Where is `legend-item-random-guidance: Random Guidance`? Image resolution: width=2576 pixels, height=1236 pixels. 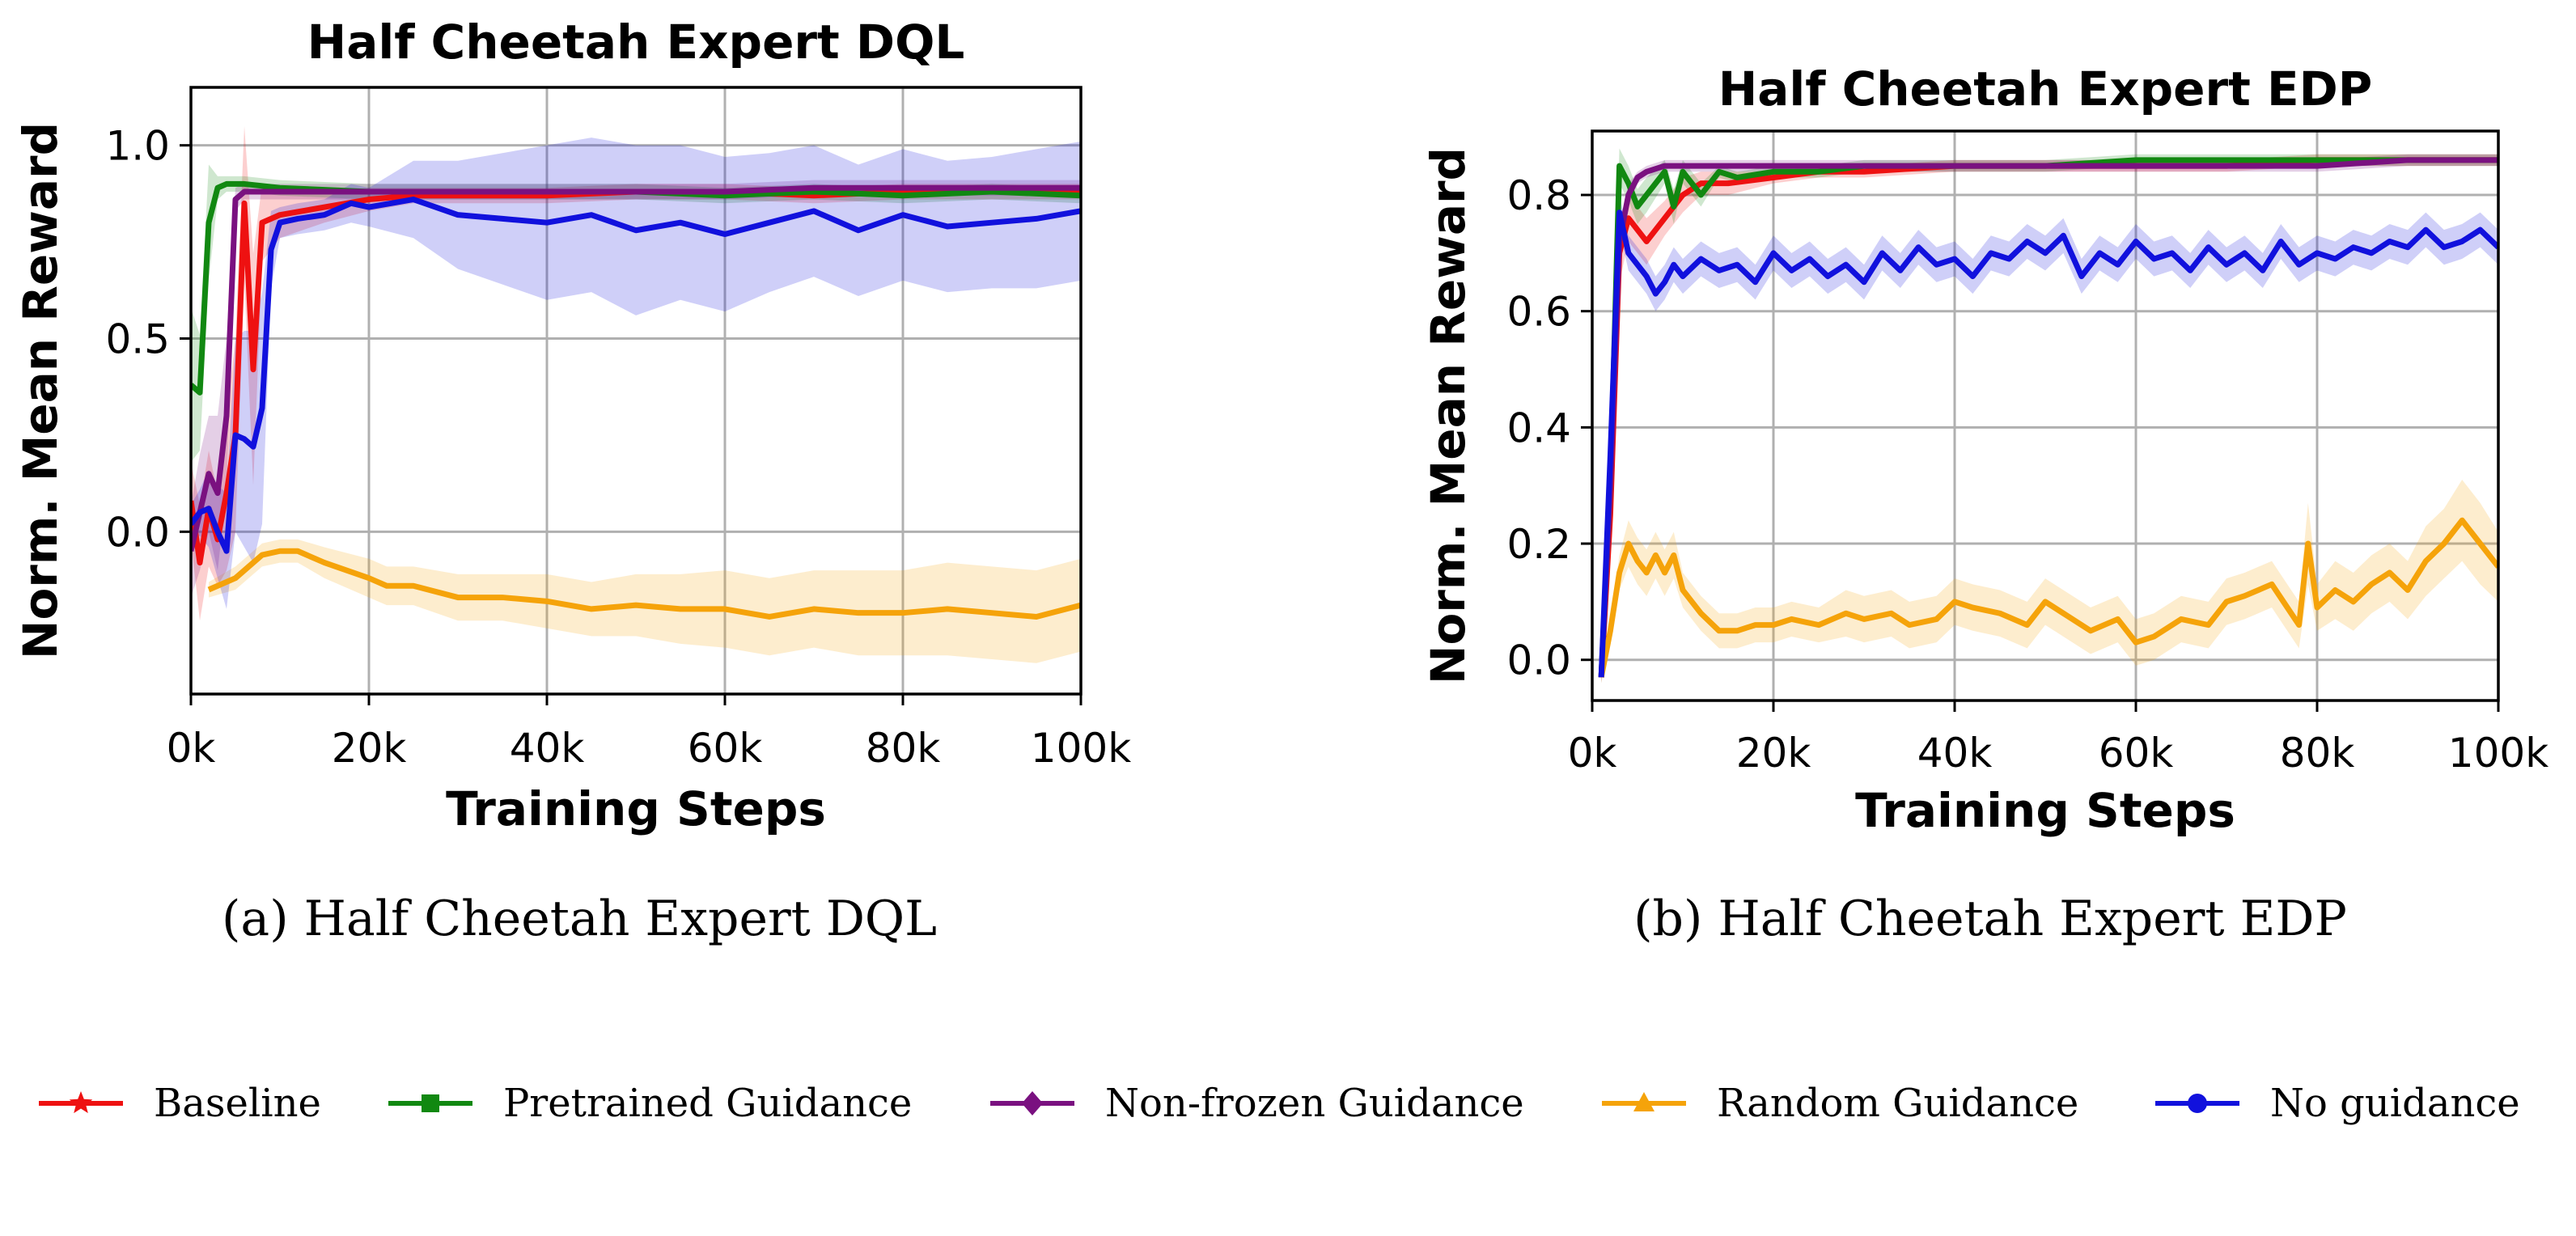
legend-item-random-guidance: Random Guidance is located at coordinates (1840, 1104).